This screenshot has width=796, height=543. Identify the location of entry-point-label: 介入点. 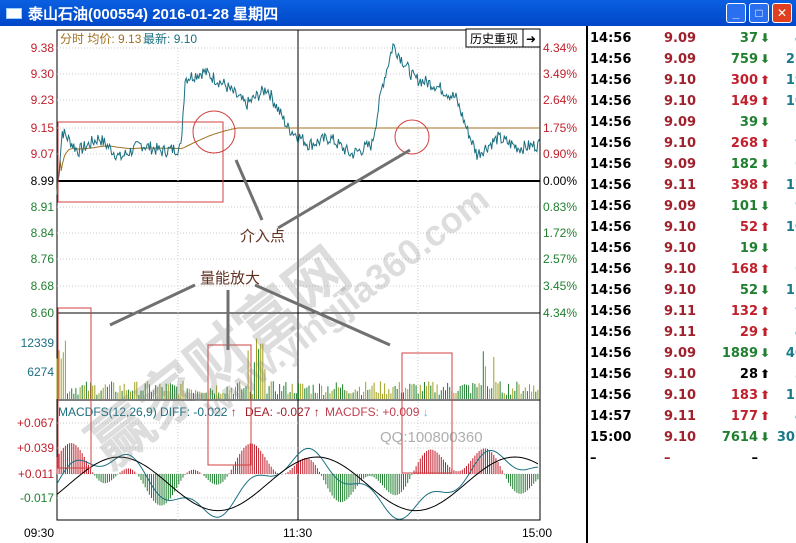
(262, 236).